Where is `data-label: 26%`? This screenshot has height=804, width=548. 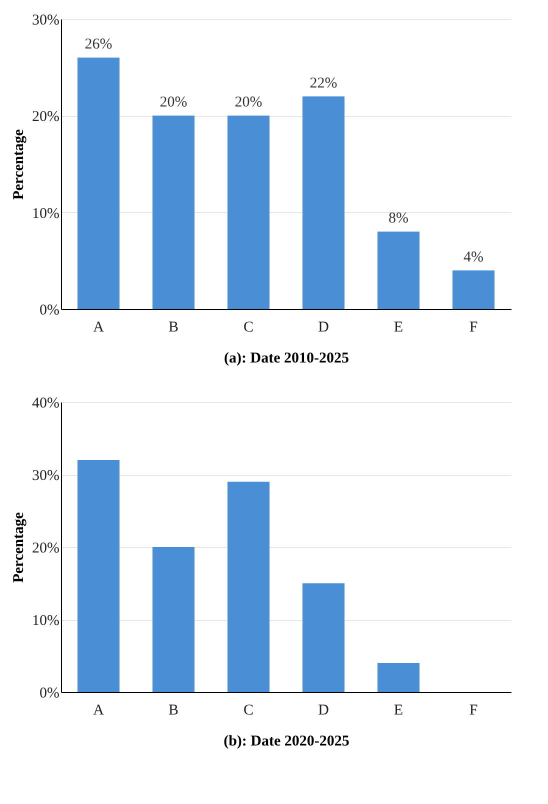
data-label: 26% is located at coordinates (98, 44).